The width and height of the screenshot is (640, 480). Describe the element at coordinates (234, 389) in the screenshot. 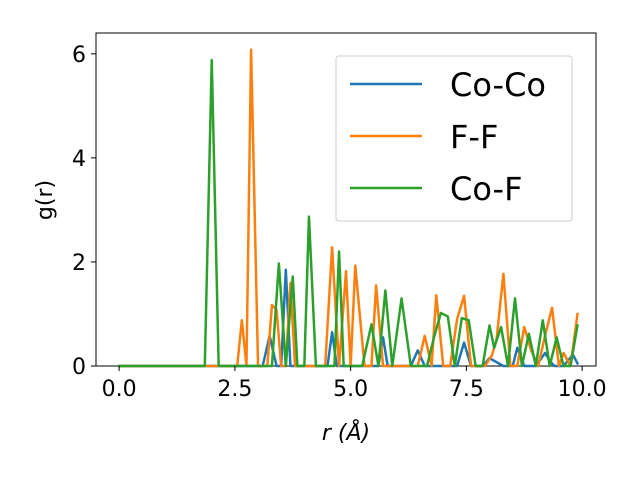

I see `x-tick-label: 2.5` at that location.